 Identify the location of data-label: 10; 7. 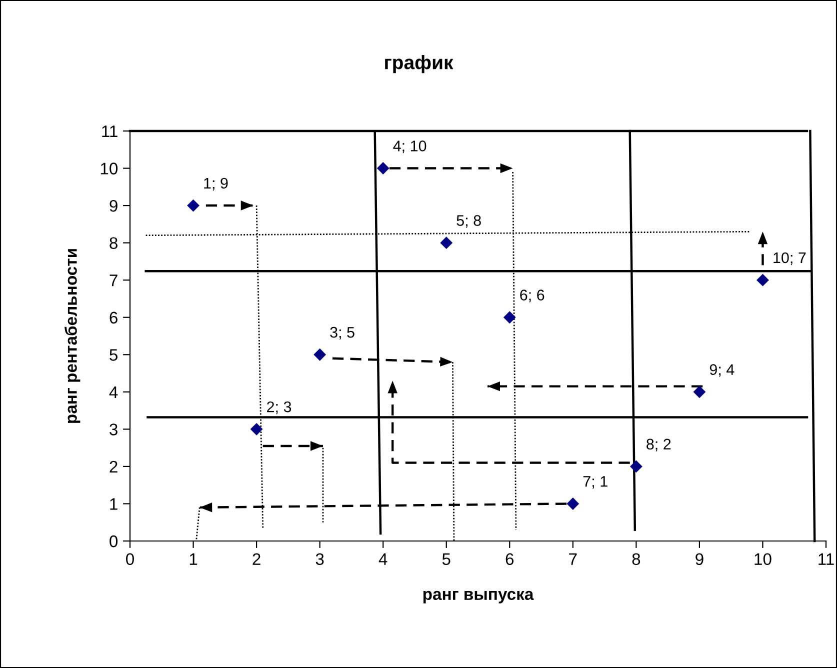
(790, 258).